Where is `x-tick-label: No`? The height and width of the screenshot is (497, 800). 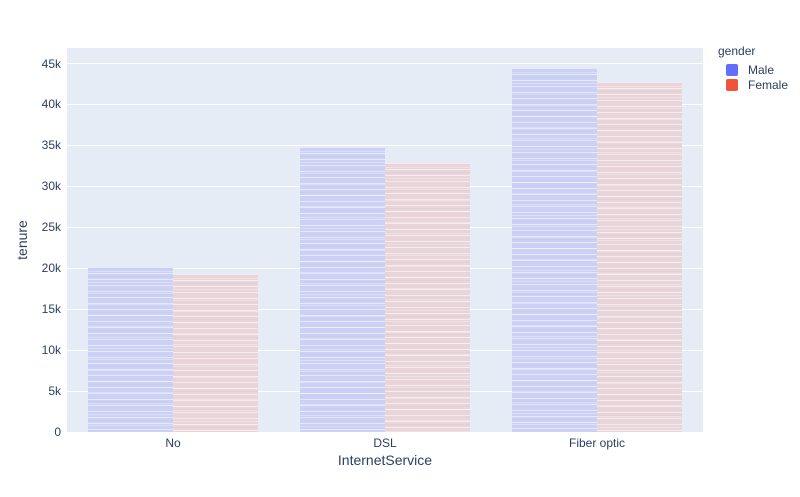 x-tick-label: No is located at coordinates (173, 443).